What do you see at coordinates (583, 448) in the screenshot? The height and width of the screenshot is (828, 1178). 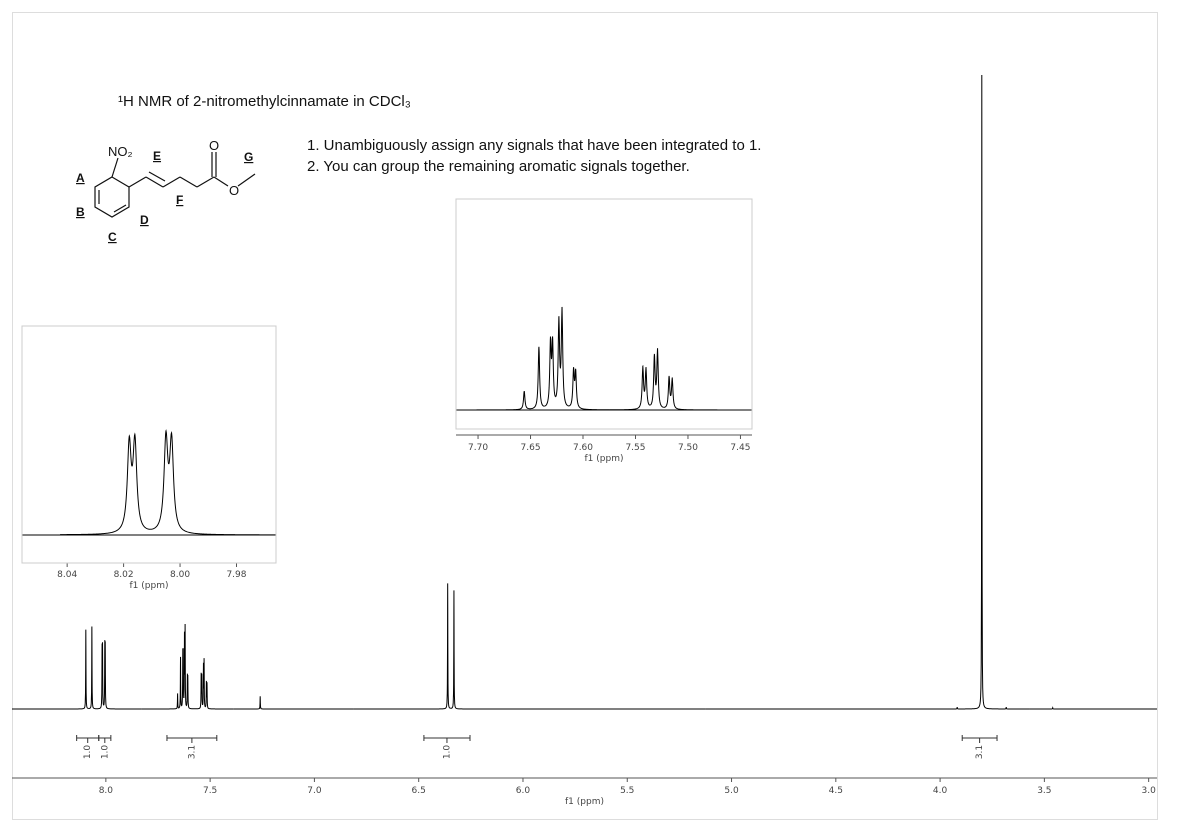 I see `x-tick-label: 7.60` at bounding box center [583, 448].